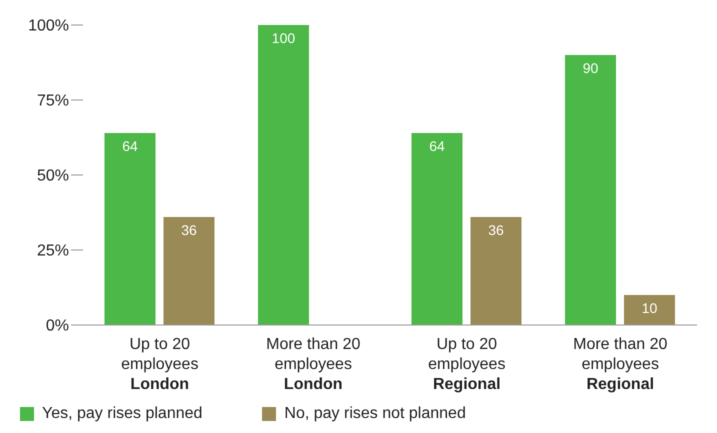 The height and width of the screenshot is (433, 717). What do you see at coordinates (620, 364) in the screenshot?
I see `x-tick-label: More than 20 employees Regional` at bounding box center [620, 364].